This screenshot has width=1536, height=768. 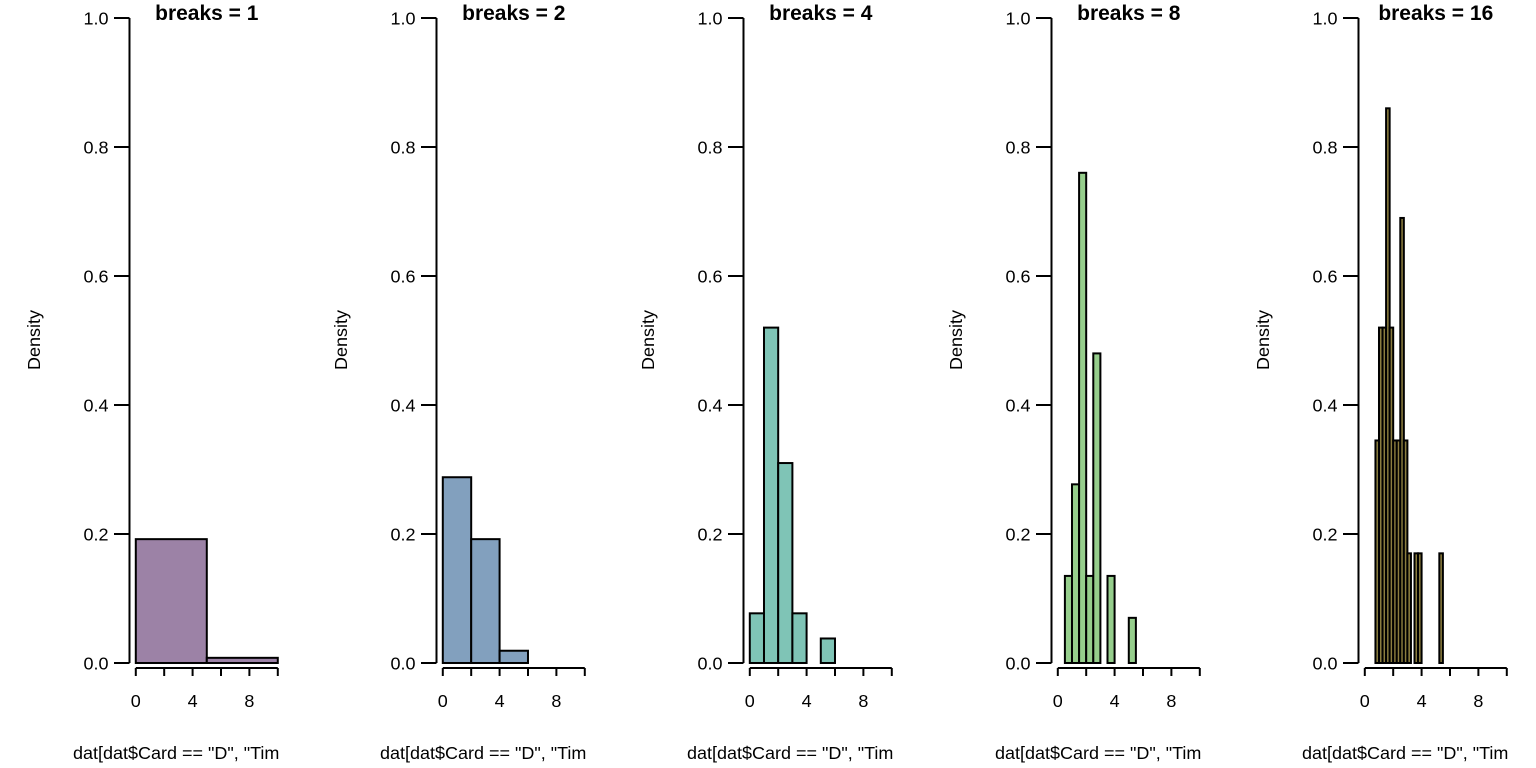 I want to click on panel-title: breaks = 4, so click(x=822, y=13).